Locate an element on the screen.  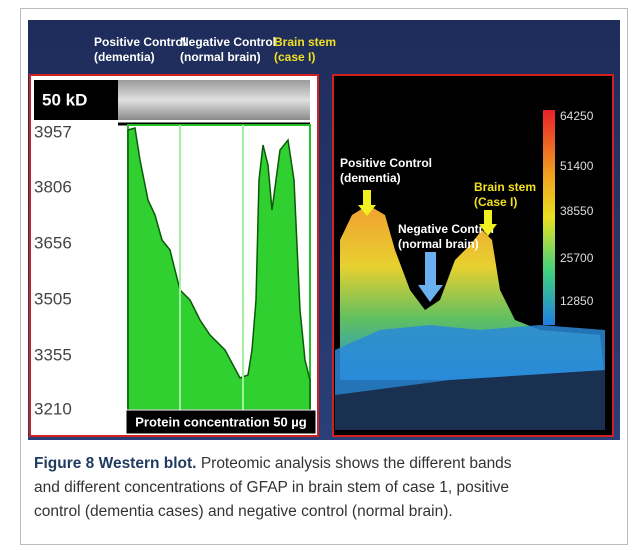
footer-box is located at coordinates (221, 422).